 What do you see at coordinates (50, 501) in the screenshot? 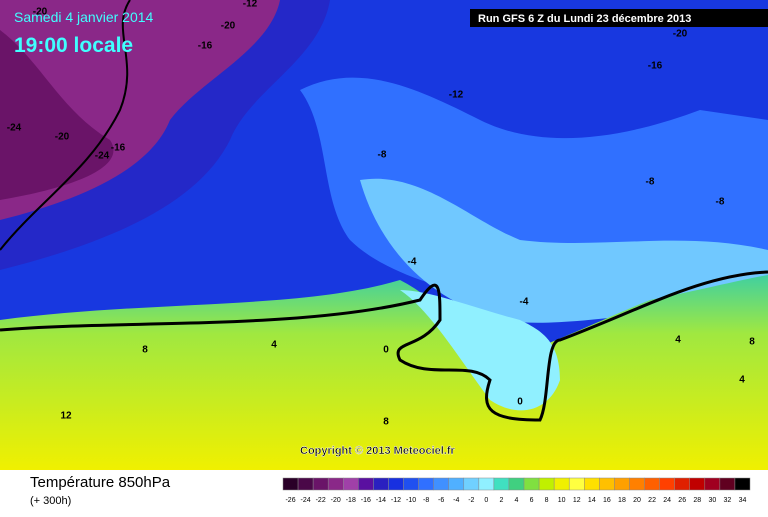
I see `footer-subtitle: (+ 300h)` at bounding box center [50, 501].